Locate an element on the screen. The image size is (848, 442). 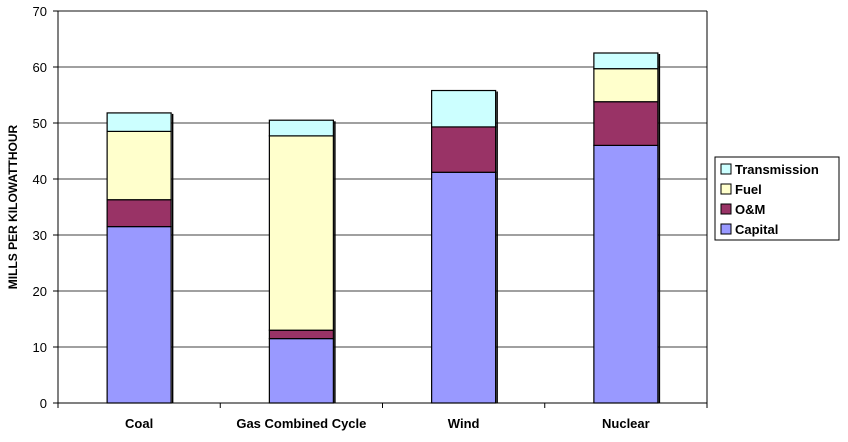
x-tick-label-coal: Coal is located at coordinates (139, 423).